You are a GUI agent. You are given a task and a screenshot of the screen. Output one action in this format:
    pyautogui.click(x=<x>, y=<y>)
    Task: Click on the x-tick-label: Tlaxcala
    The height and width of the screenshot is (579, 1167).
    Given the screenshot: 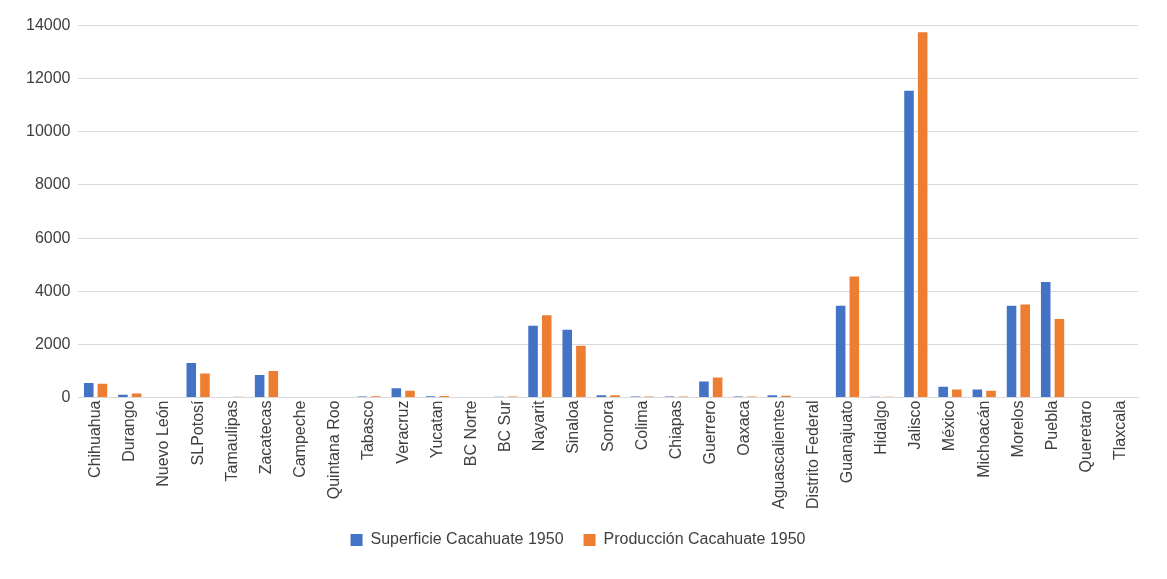 What is the action you would take?
    pyautogui.click(x=1120, y=430)
    